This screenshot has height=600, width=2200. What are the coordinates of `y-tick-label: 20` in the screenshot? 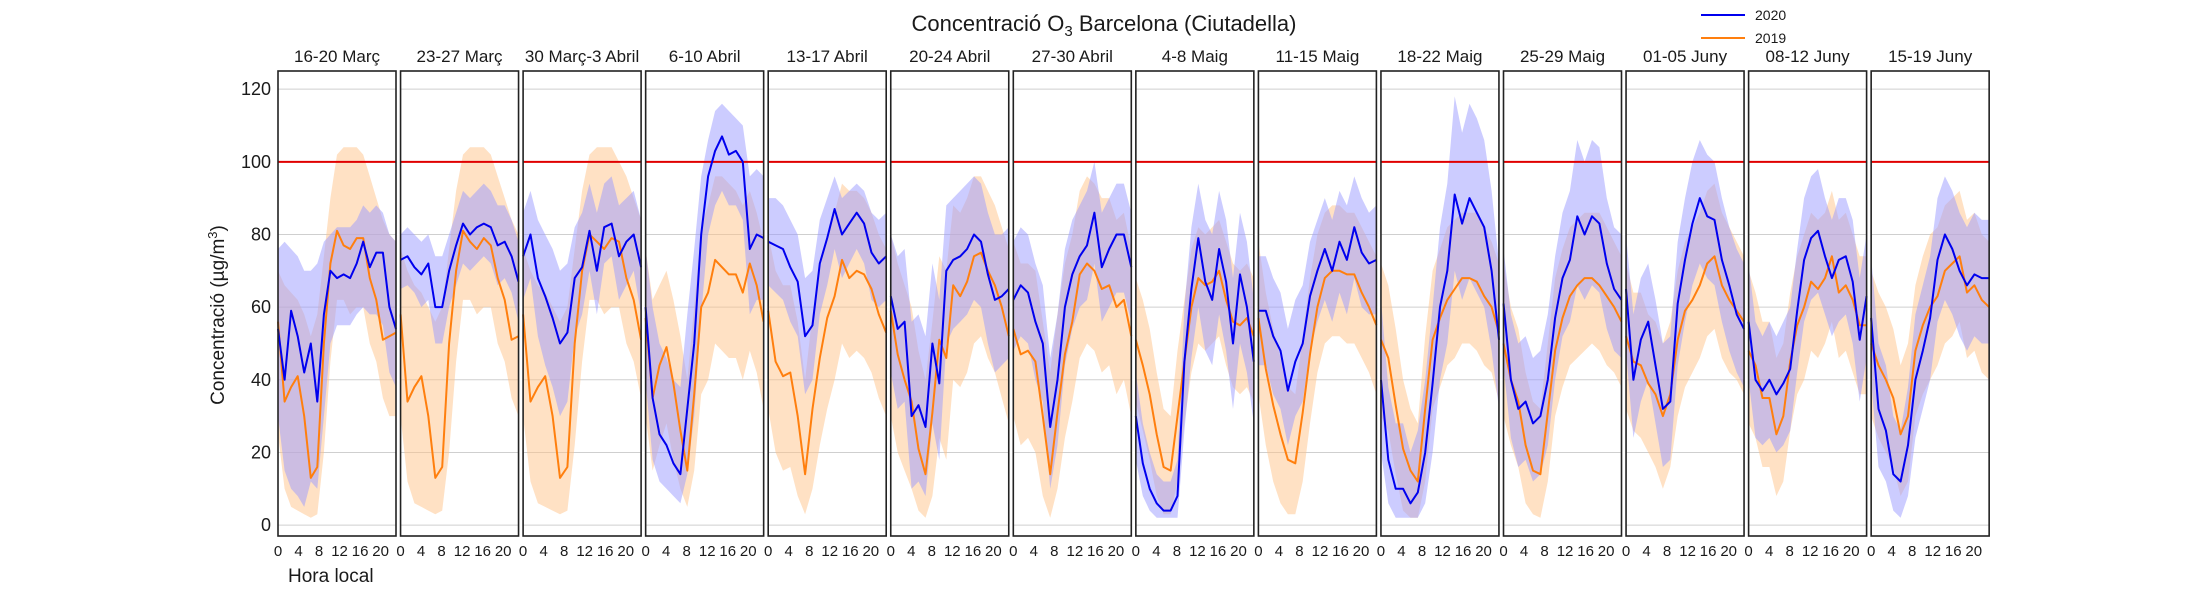 It's located at (261, 452).